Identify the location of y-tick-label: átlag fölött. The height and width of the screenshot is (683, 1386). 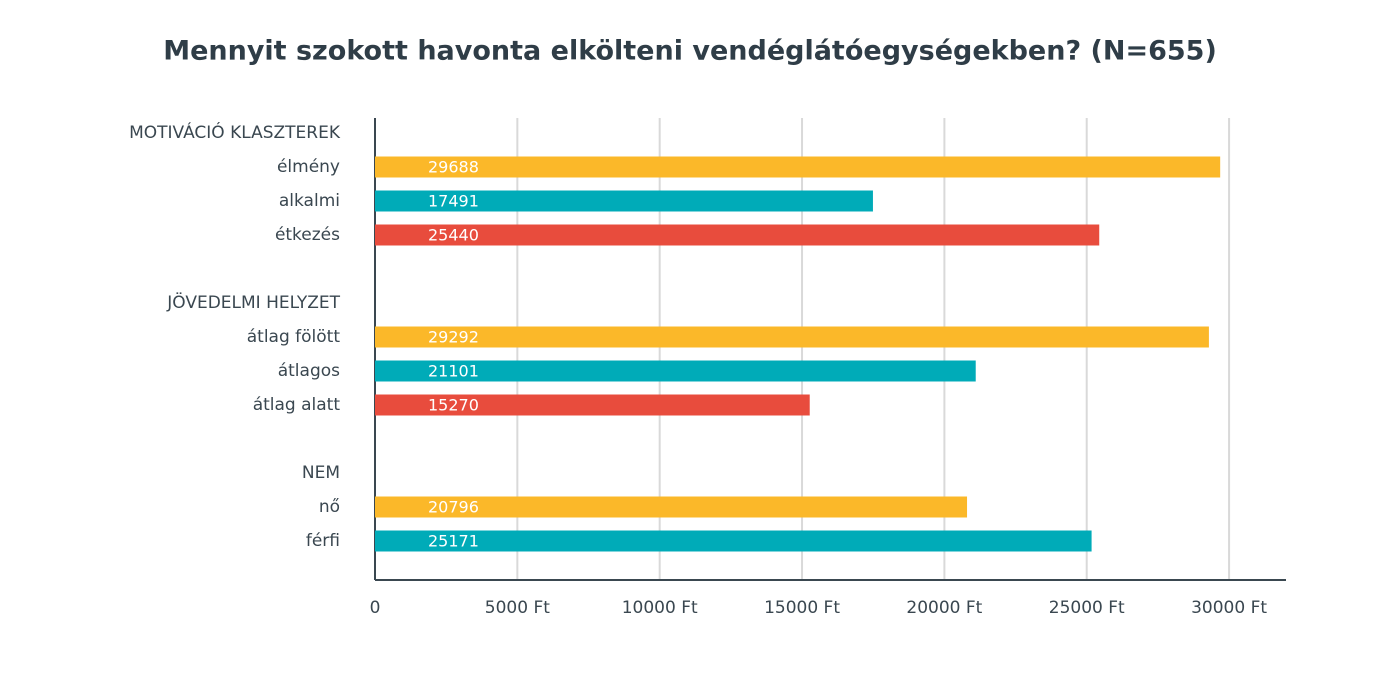
(294, 337).